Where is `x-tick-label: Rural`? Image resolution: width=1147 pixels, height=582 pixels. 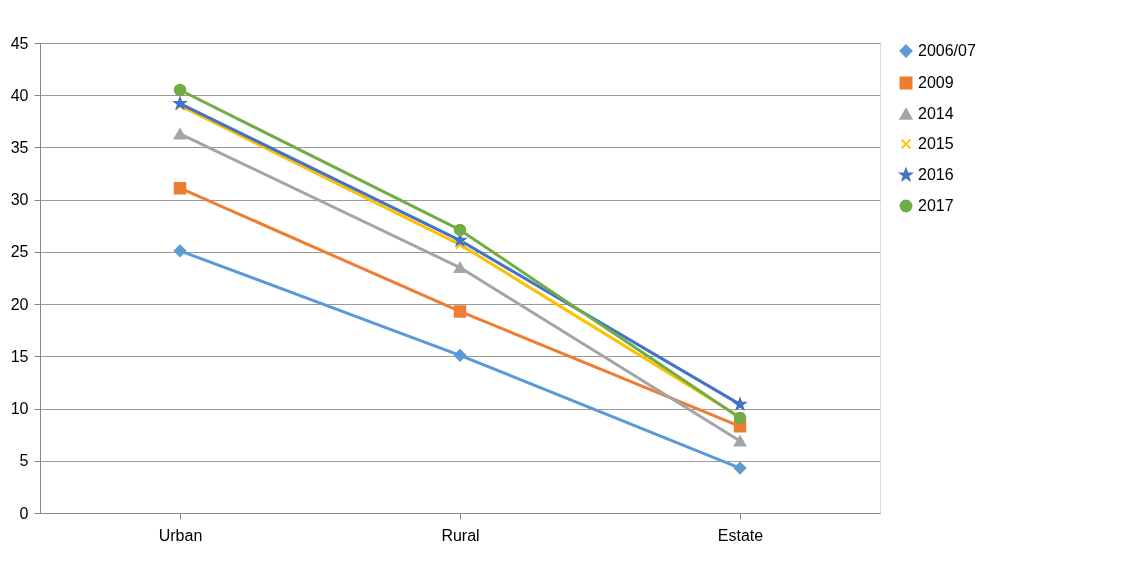 x-tick-label: Rural is located at coordinates (460, 535).